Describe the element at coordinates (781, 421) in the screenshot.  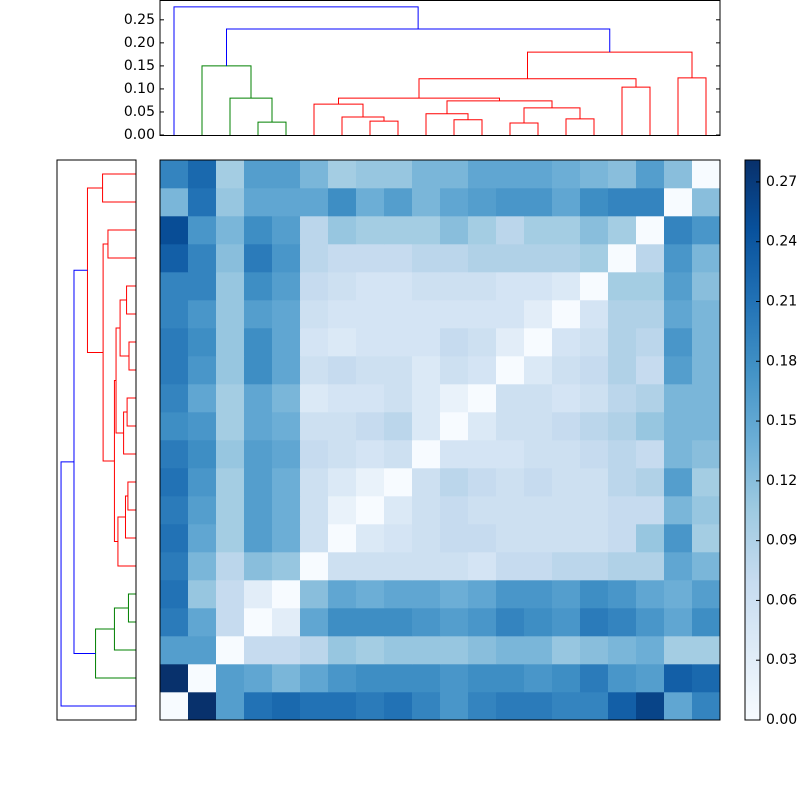
I see `colorbar-tick-label: 0.15` at that location.